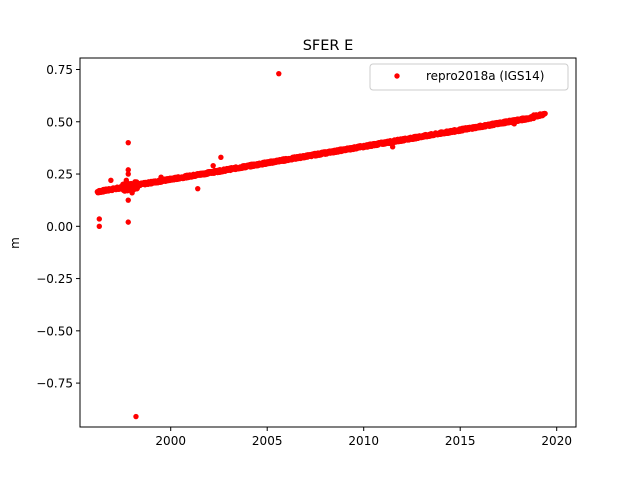  I want to click on x-tick-label: 2015, so click(460, 441).